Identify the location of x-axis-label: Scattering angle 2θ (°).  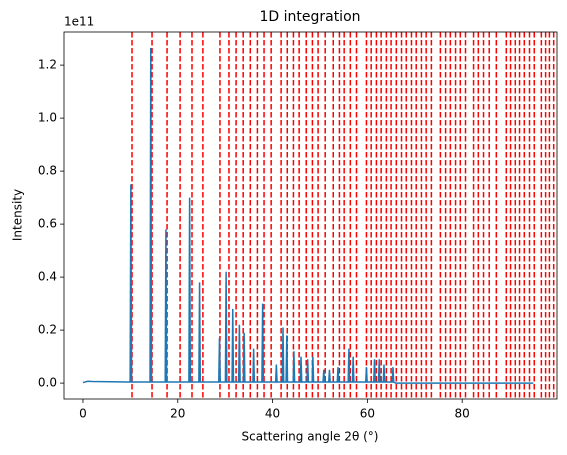
(310, 437).